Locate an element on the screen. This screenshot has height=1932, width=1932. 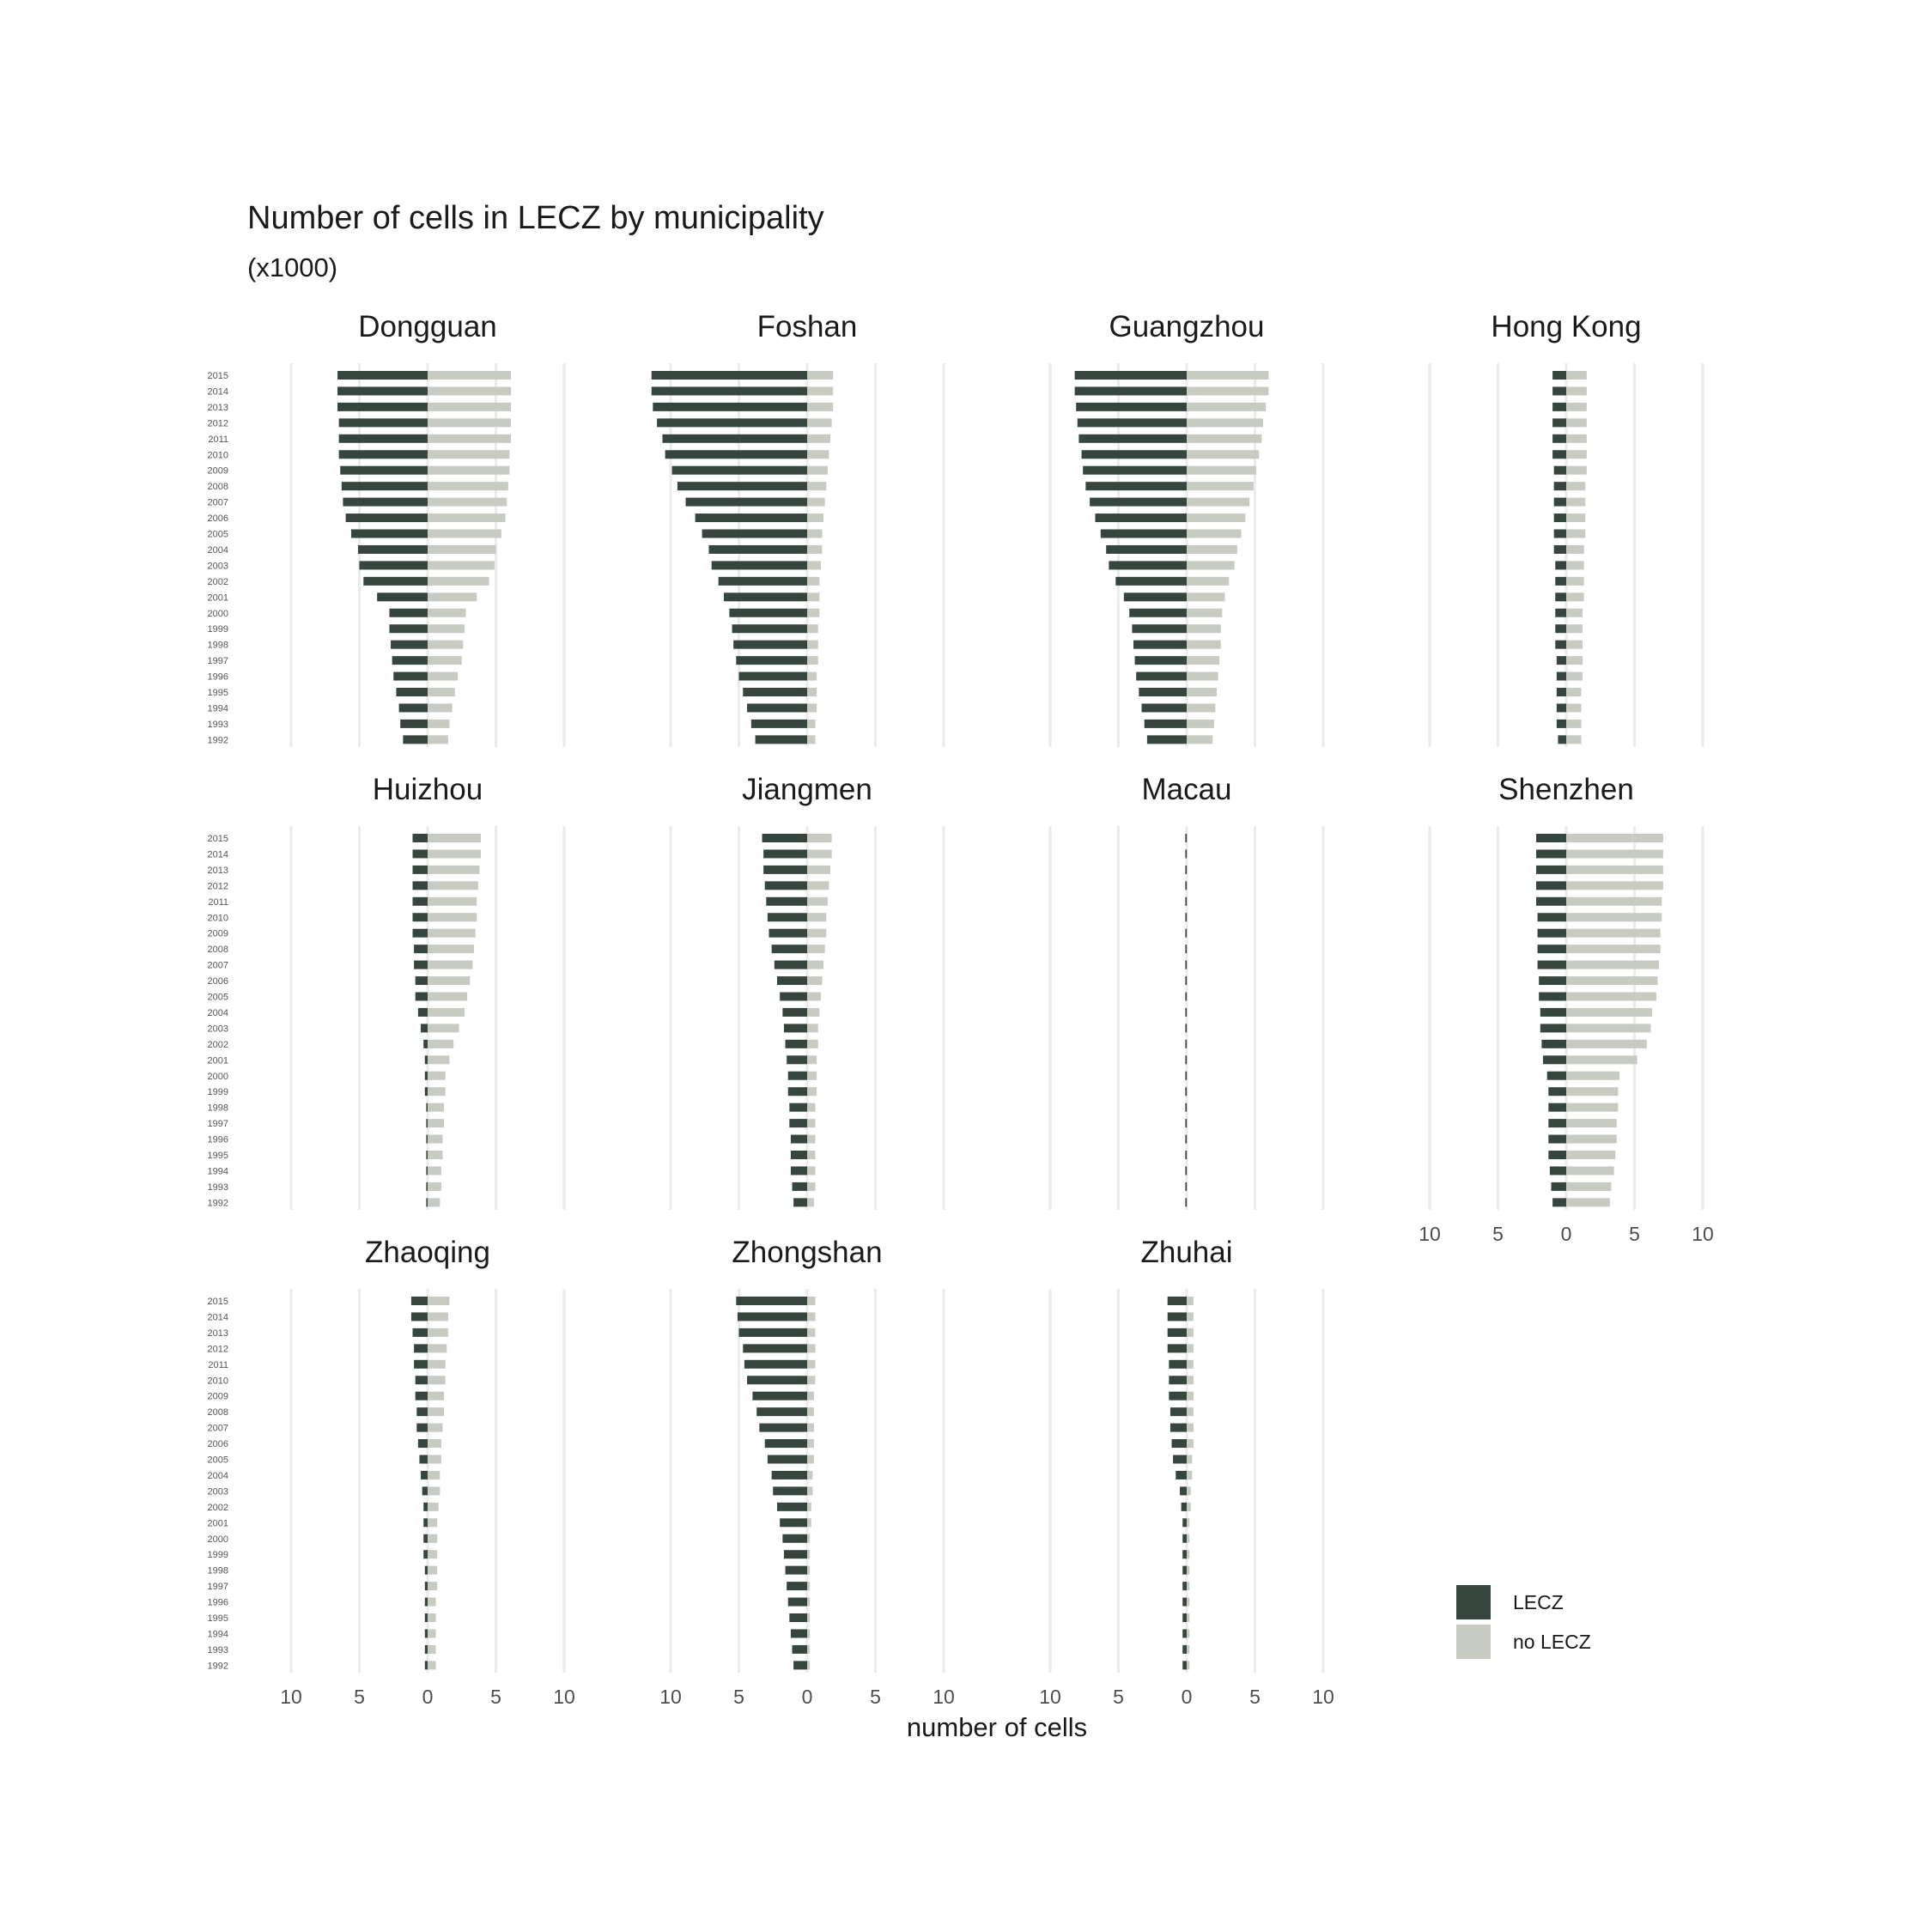
year-label: 2011 is located at coordinates (218, 903).